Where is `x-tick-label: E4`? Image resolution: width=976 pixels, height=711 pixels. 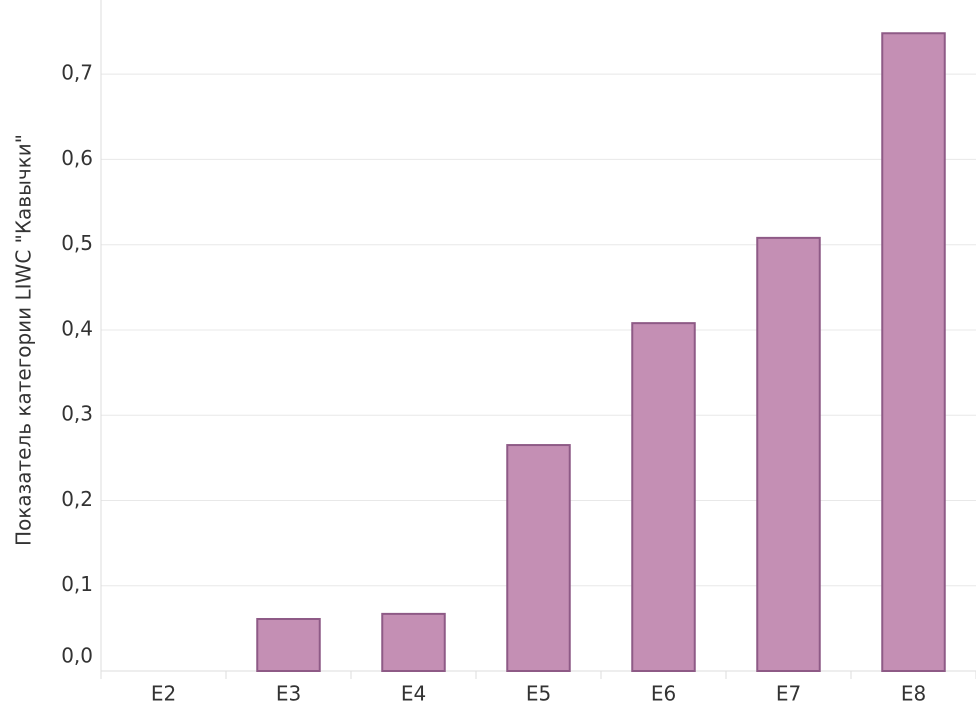
x-tick-label: E4 is located at coordinates (413, 694).